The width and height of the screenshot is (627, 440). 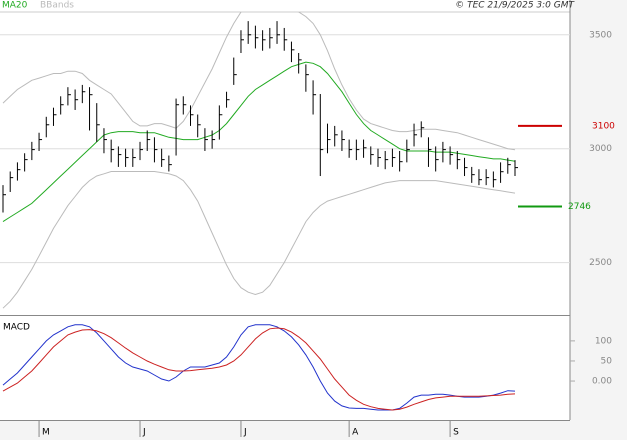 I want to click on macd-title: MACD, so click(x=16, y=328).